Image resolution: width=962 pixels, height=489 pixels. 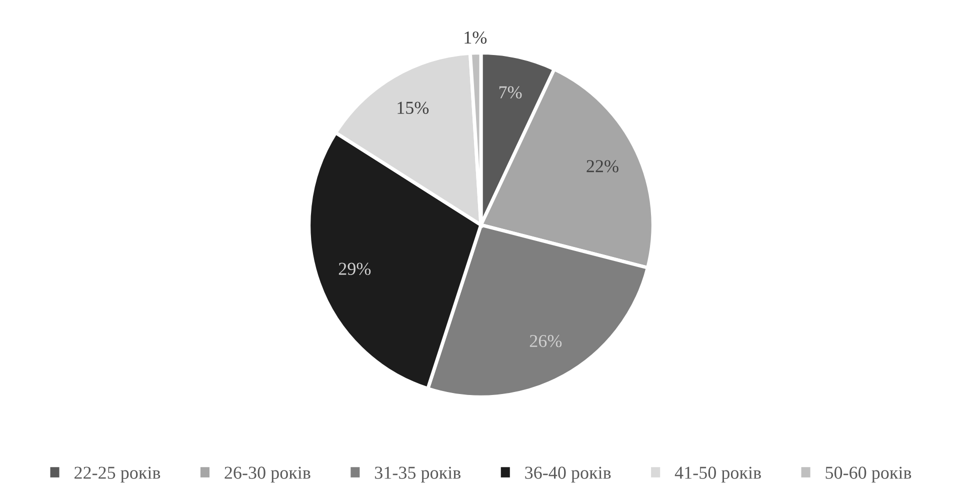 What do you see at coordinates (869, 474) in the screenshot?
I see `legend-label: 50-60 років` at bounding box center [869, 474].